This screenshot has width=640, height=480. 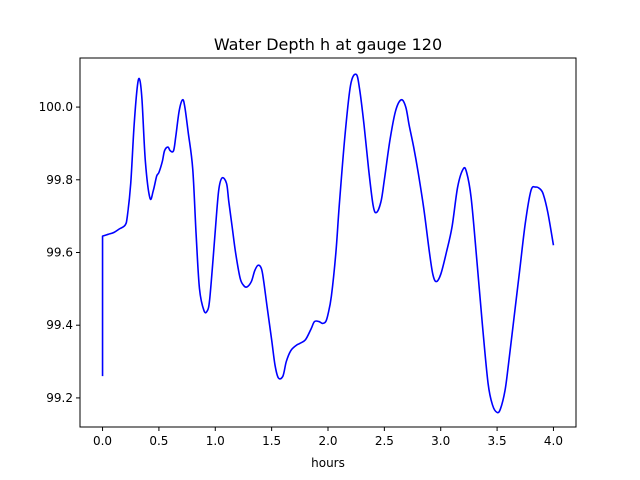 I want to click on y-tick-label: 99.6, so click(x=59, y=252).